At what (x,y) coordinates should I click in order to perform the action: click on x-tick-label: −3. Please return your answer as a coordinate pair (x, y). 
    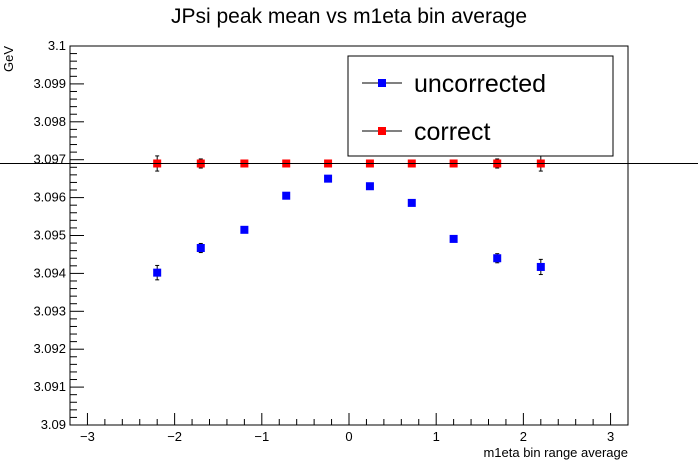
    Looking at the image, I should click on (87, 436).